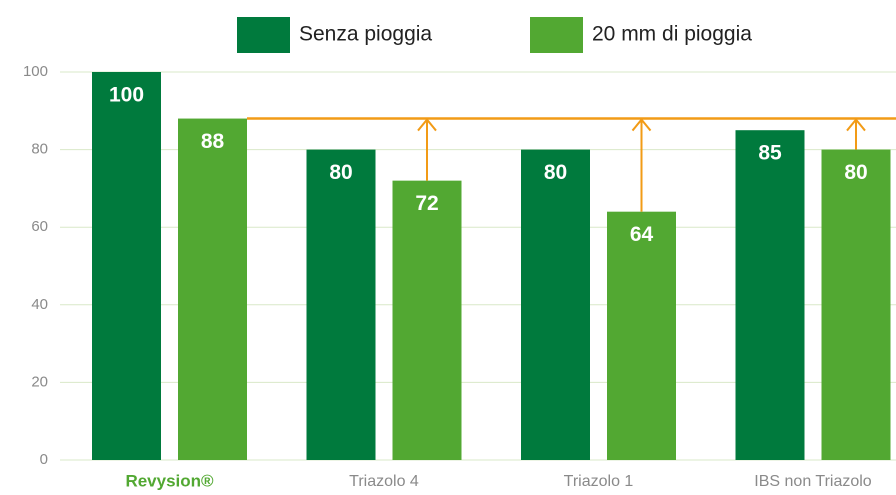  Describe the element at coordinates (384, 481) in the screenshot. I see `x-tick-label: Triazolo 4` at that location.